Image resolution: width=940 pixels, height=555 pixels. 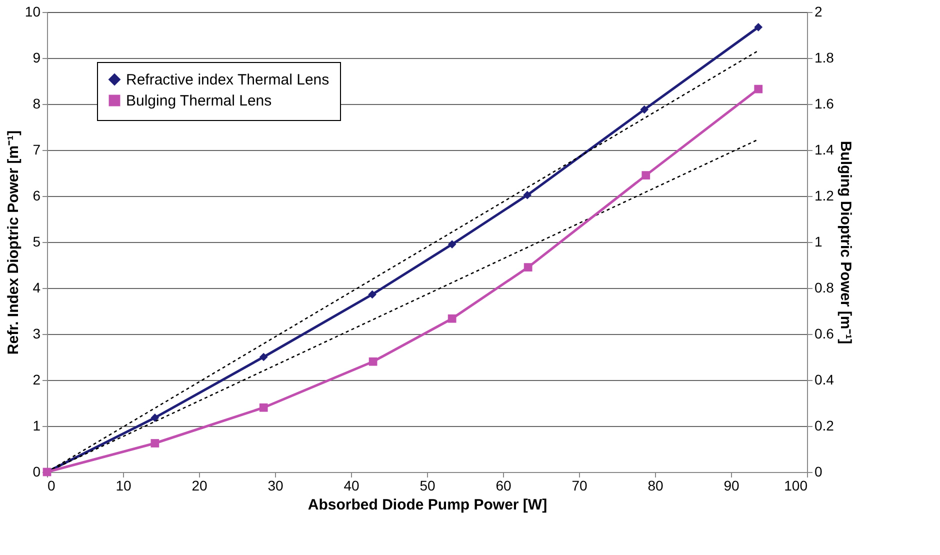 What do you see at coordinates (13, 242) in the screenshot?
I see `y-axis-title: Refr. Index Dioptric Power [m⁻¹]` at bounding box center [13, 242].